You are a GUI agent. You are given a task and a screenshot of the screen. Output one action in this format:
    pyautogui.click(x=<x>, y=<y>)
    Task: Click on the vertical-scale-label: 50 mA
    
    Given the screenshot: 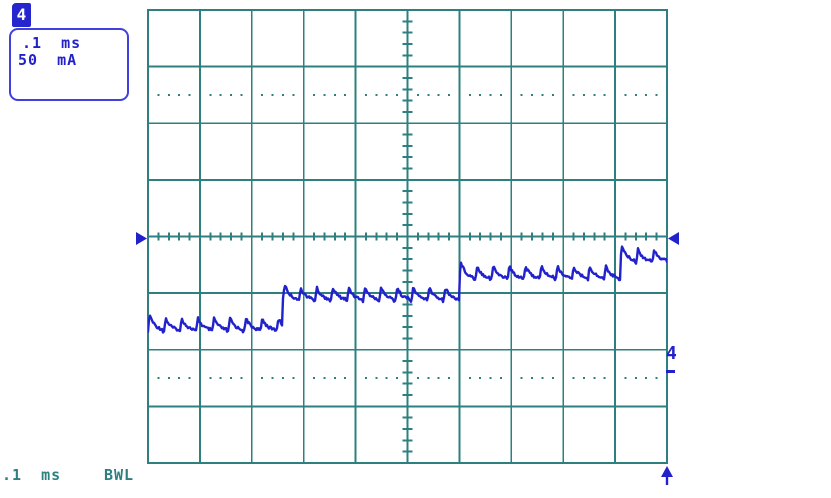 What is the action you would take?
    pyautogui.click(x=48, y=60)
    